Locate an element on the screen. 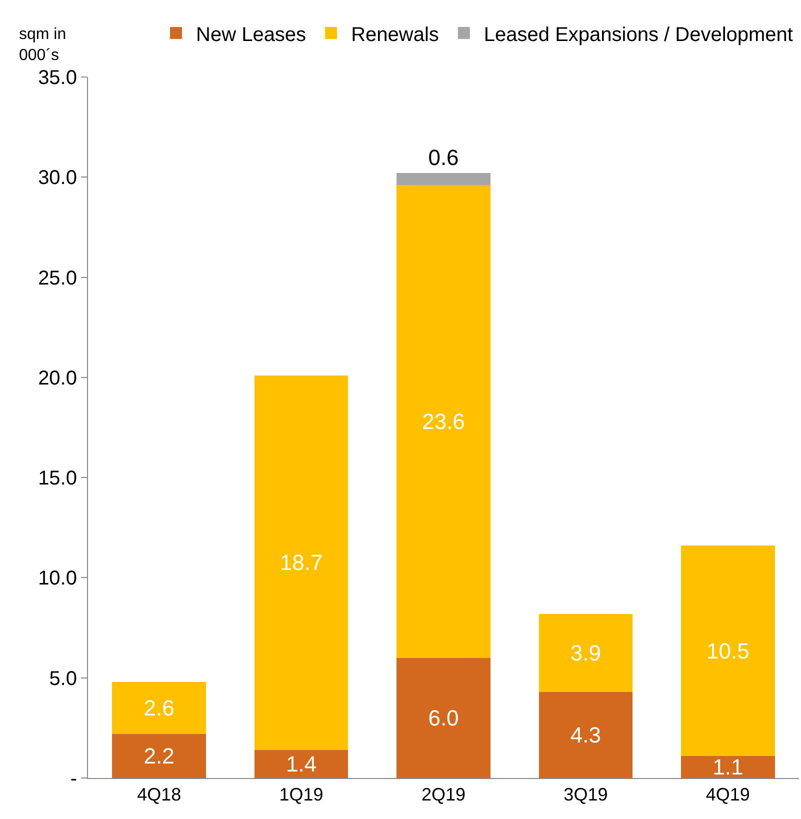 The height and width of the screenshot is (819, 801). data-label: 2.6 is located at coordinates (159, 707).